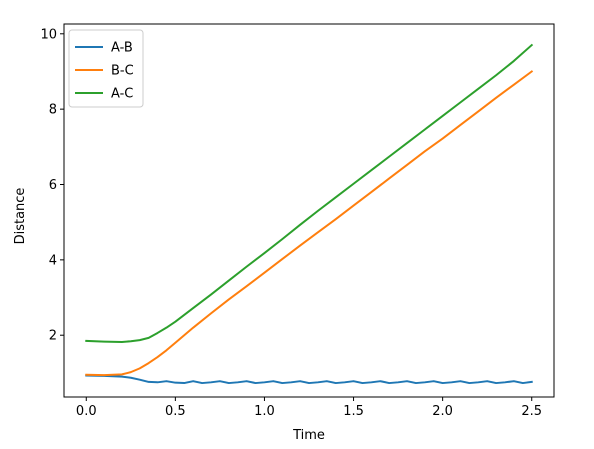 The width and height of the screenshot is (594, 449). Describe the element at coordinates (309, 379) in the screenshot. I see `series-line-a-b` at that location.